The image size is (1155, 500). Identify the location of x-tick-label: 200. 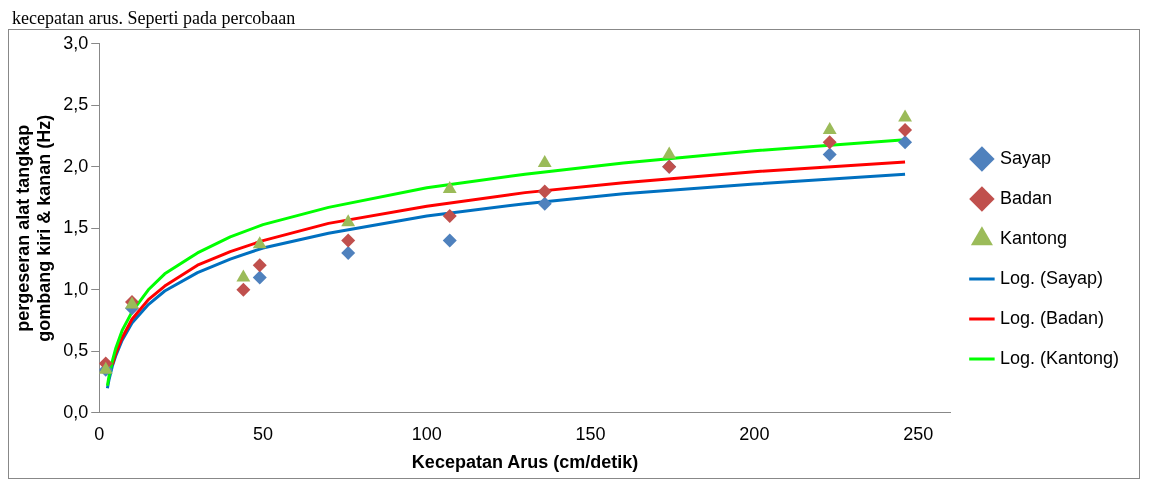
(754, 433).